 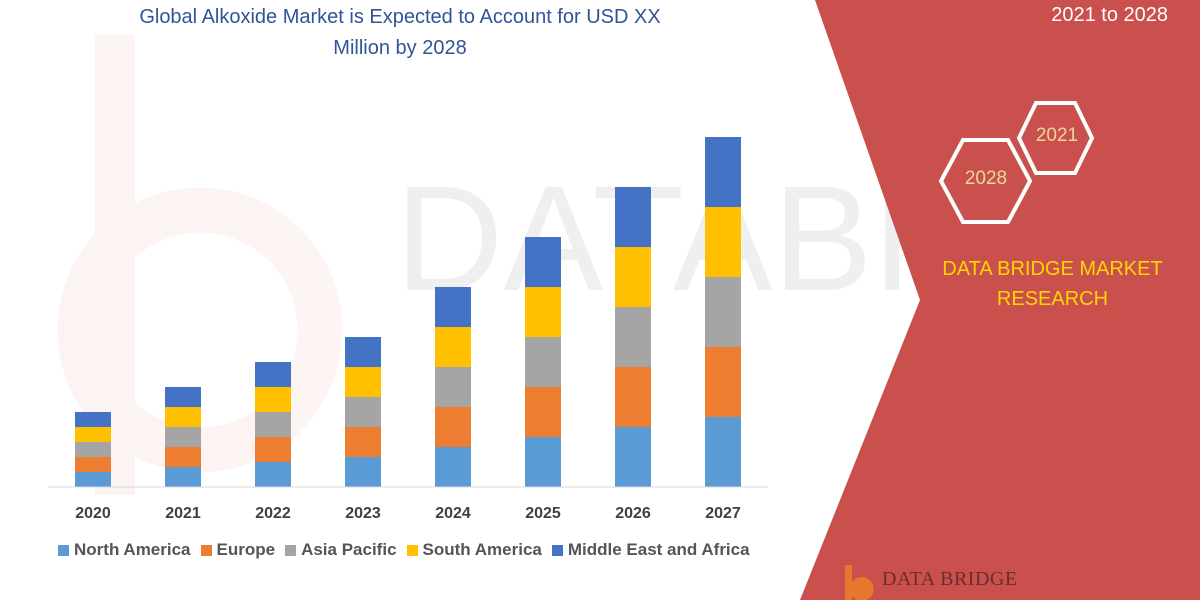 I want to click on footer-logo-icon, so click(x=859, y=582).